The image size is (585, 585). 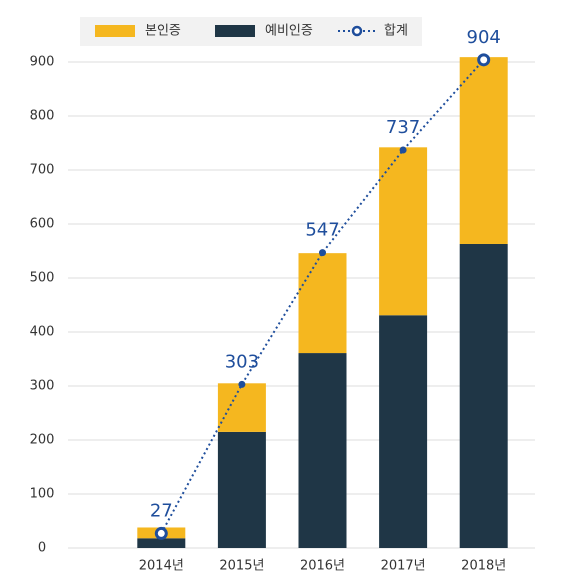 I want to click on y-tick-label: 300, so click(x=42, y=386).